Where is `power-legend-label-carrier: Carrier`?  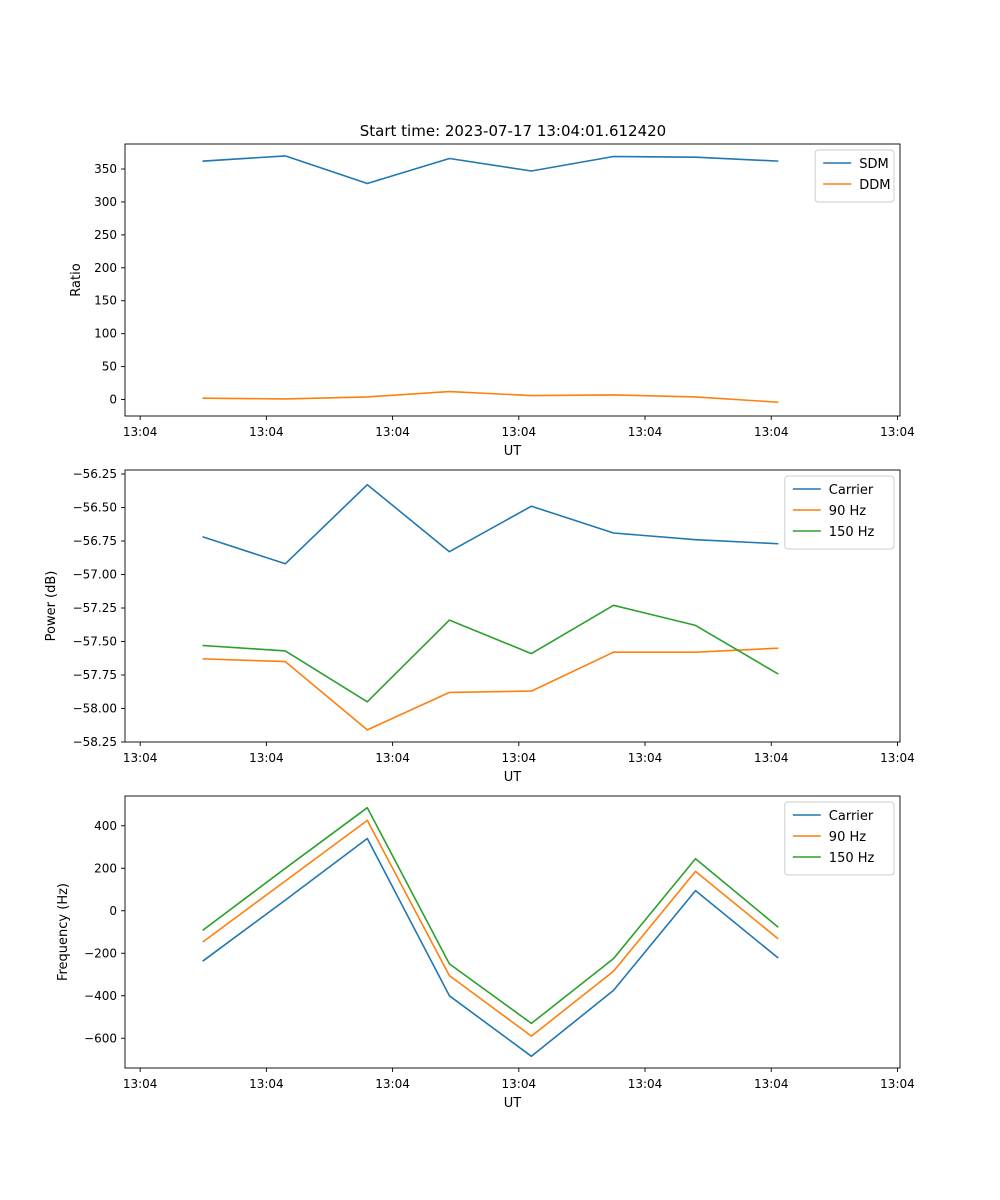 power-legend-label-carrier: Carrier is located at coordinates (851, 490).